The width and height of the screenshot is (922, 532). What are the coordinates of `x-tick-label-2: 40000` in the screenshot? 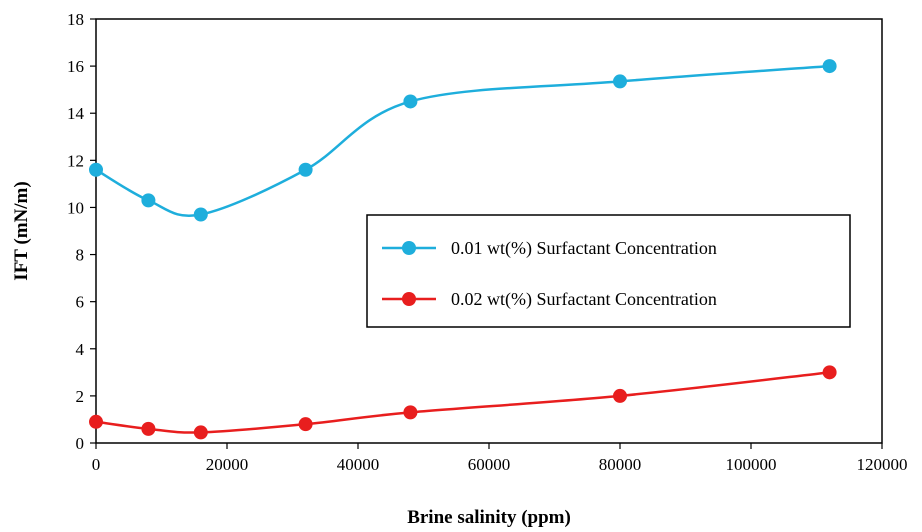 It's located at (358, 464).